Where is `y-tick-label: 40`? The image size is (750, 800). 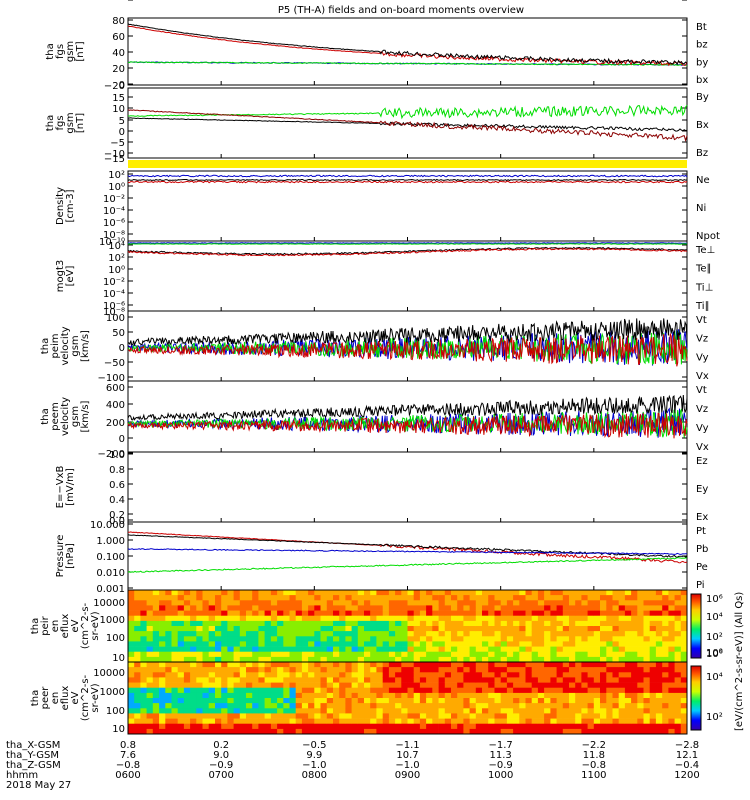
y-tick-label: 40 is located at coordinates (118, 53).